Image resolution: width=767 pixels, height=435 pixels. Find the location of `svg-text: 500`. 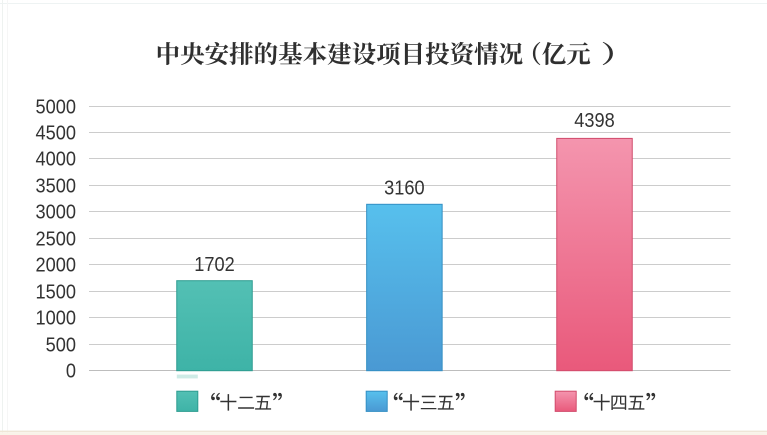

svg-text: 500 is located at coordinates (61, 346).